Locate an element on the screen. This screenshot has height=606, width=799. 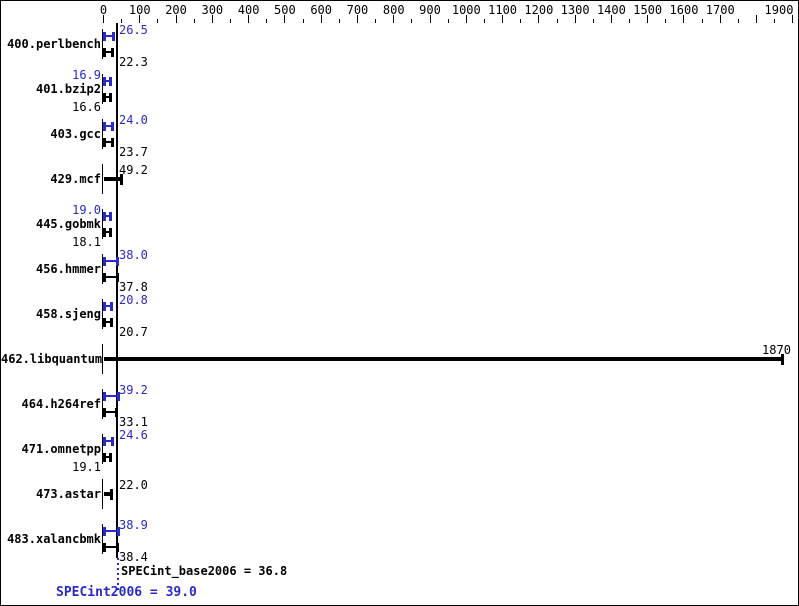
peak-value-label: 19.0 is located at coordinates (86, 210).